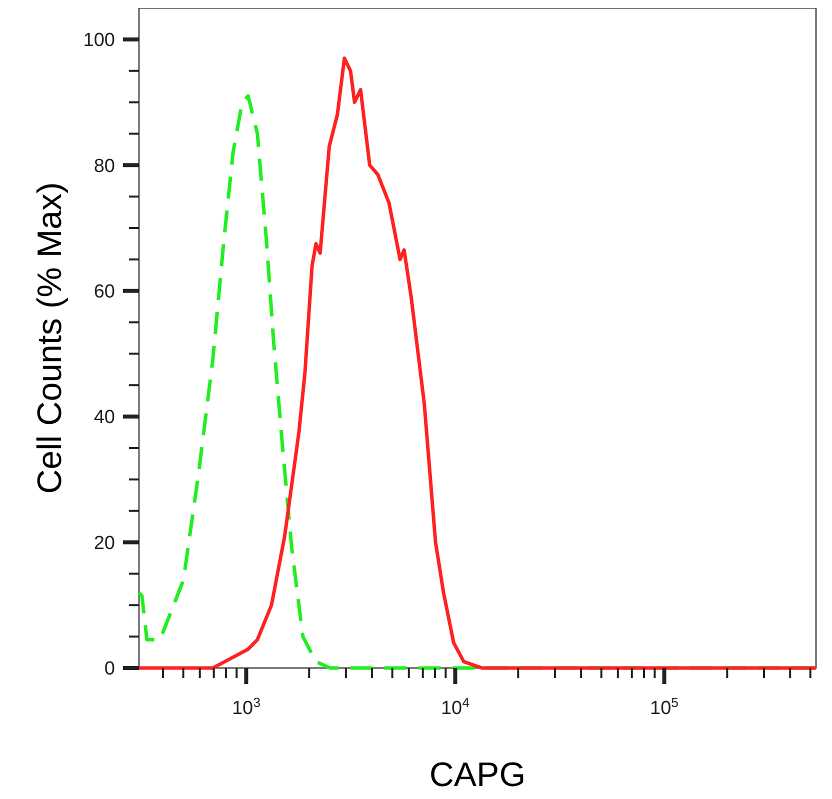 Image resolution: width=832 pixels, height=799 pixels. Describe the element at coordinates (104, 417) in the screenshot. I see `y-tick-label: 40` at that location.